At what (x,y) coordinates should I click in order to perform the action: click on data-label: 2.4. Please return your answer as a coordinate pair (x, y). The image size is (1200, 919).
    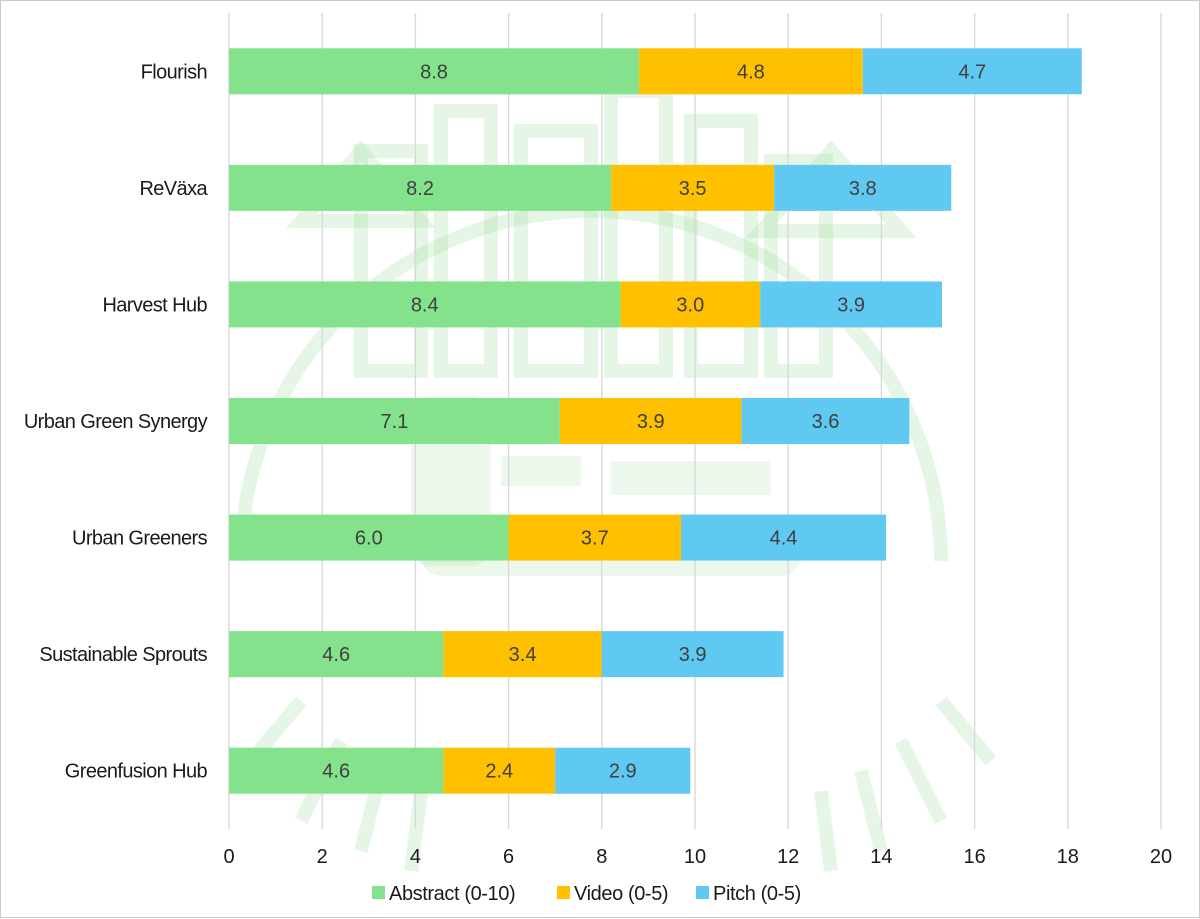
    Looking at the image, I should click on (499, 772).